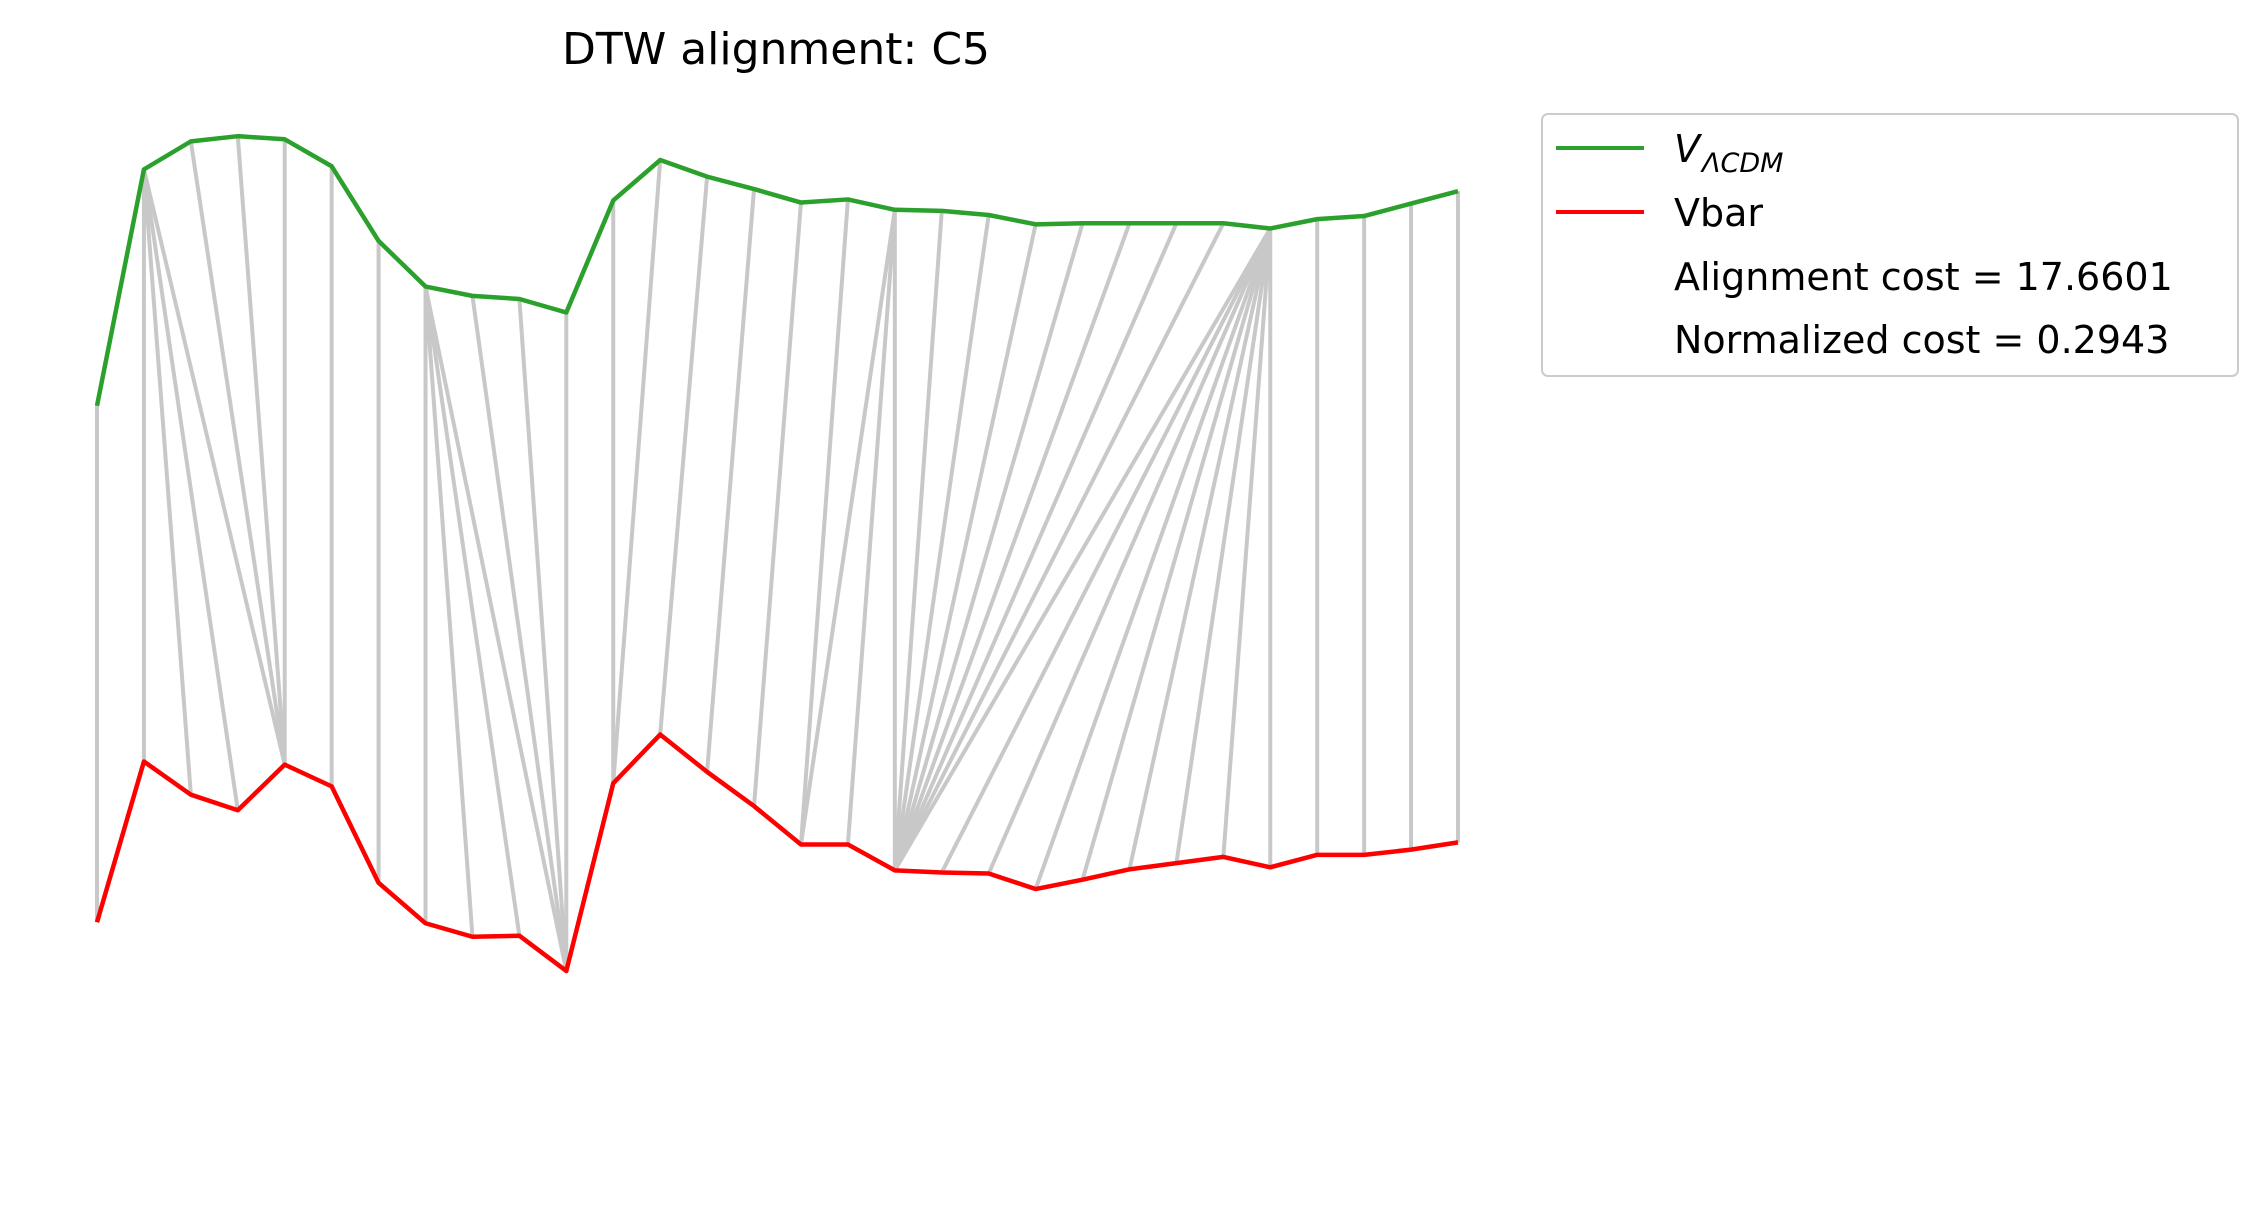  Describe the element at coordinates (1688, 149) in the screenshot. I see `legend-label-vlcdm-main: V` at that location.